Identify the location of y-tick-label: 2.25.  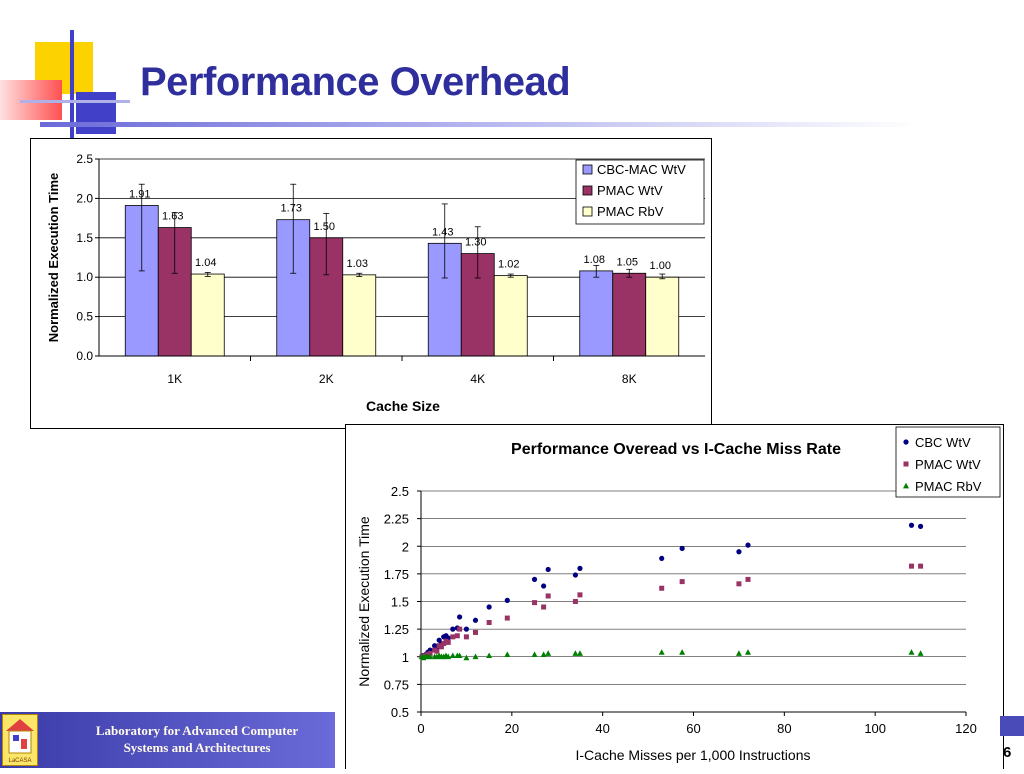
(396, 519).